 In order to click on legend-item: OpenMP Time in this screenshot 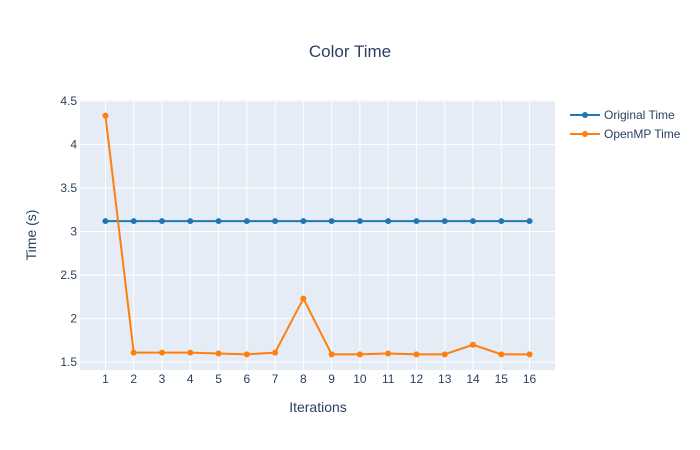, I will do `click(625, 134)`.